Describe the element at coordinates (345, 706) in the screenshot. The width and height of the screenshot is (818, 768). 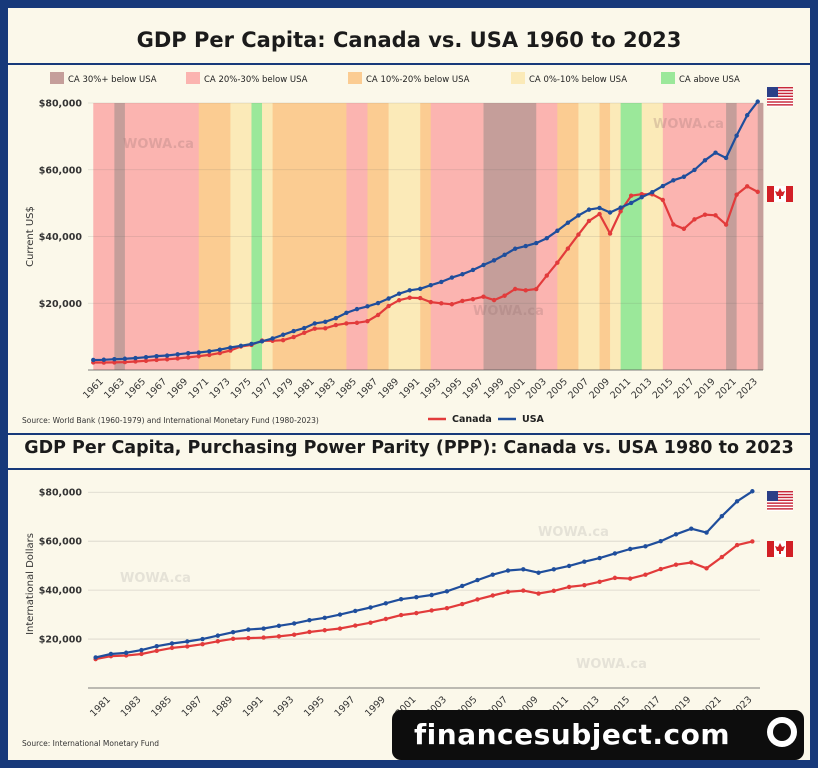
I see `chart2-xtick-label: 1997` at that location.